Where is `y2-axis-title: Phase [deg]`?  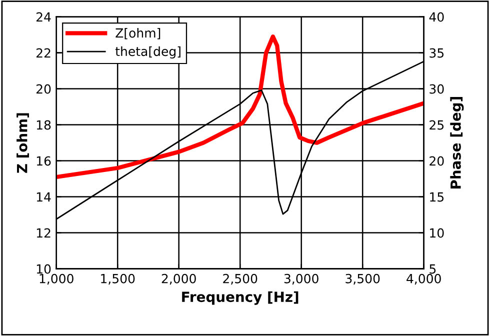 y2-axis-title: Phase [deg] is located at coordinates (457, 143).